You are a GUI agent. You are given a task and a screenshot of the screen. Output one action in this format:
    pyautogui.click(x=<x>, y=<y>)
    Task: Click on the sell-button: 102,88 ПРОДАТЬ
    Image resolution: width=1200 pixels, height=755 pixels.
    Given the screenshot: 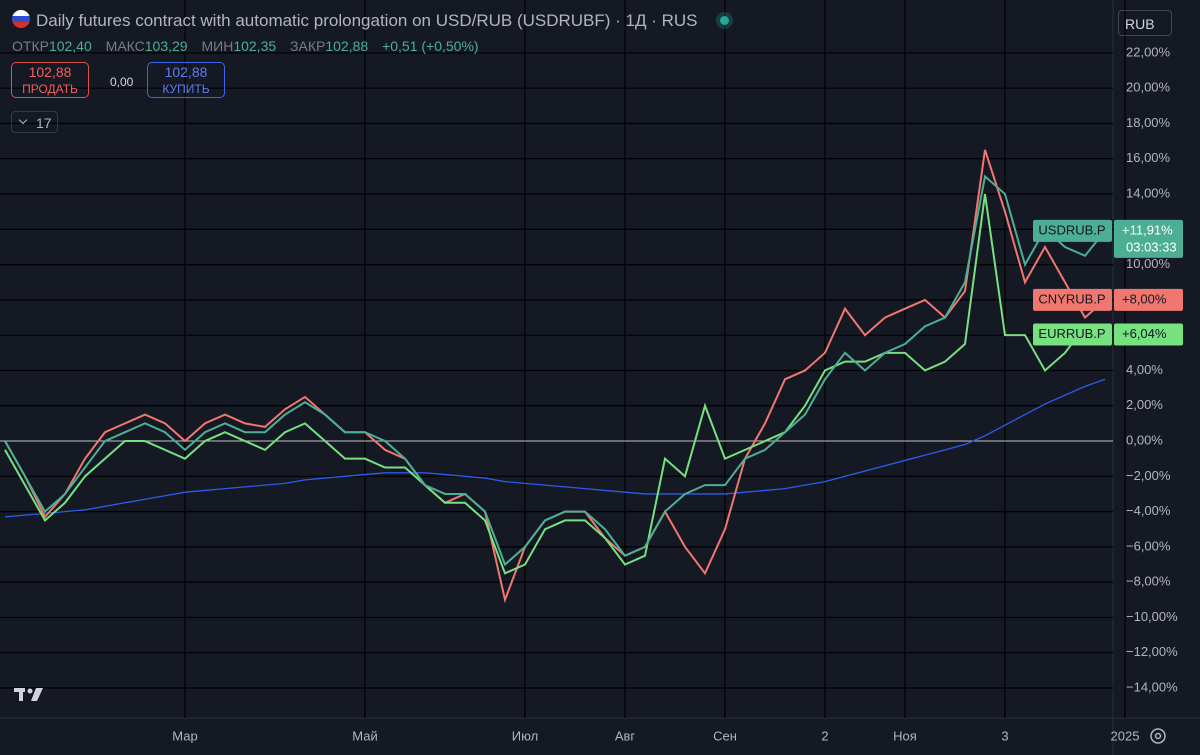 What is the action you would take?
    pyautogui.click(x=50, y=80)
    